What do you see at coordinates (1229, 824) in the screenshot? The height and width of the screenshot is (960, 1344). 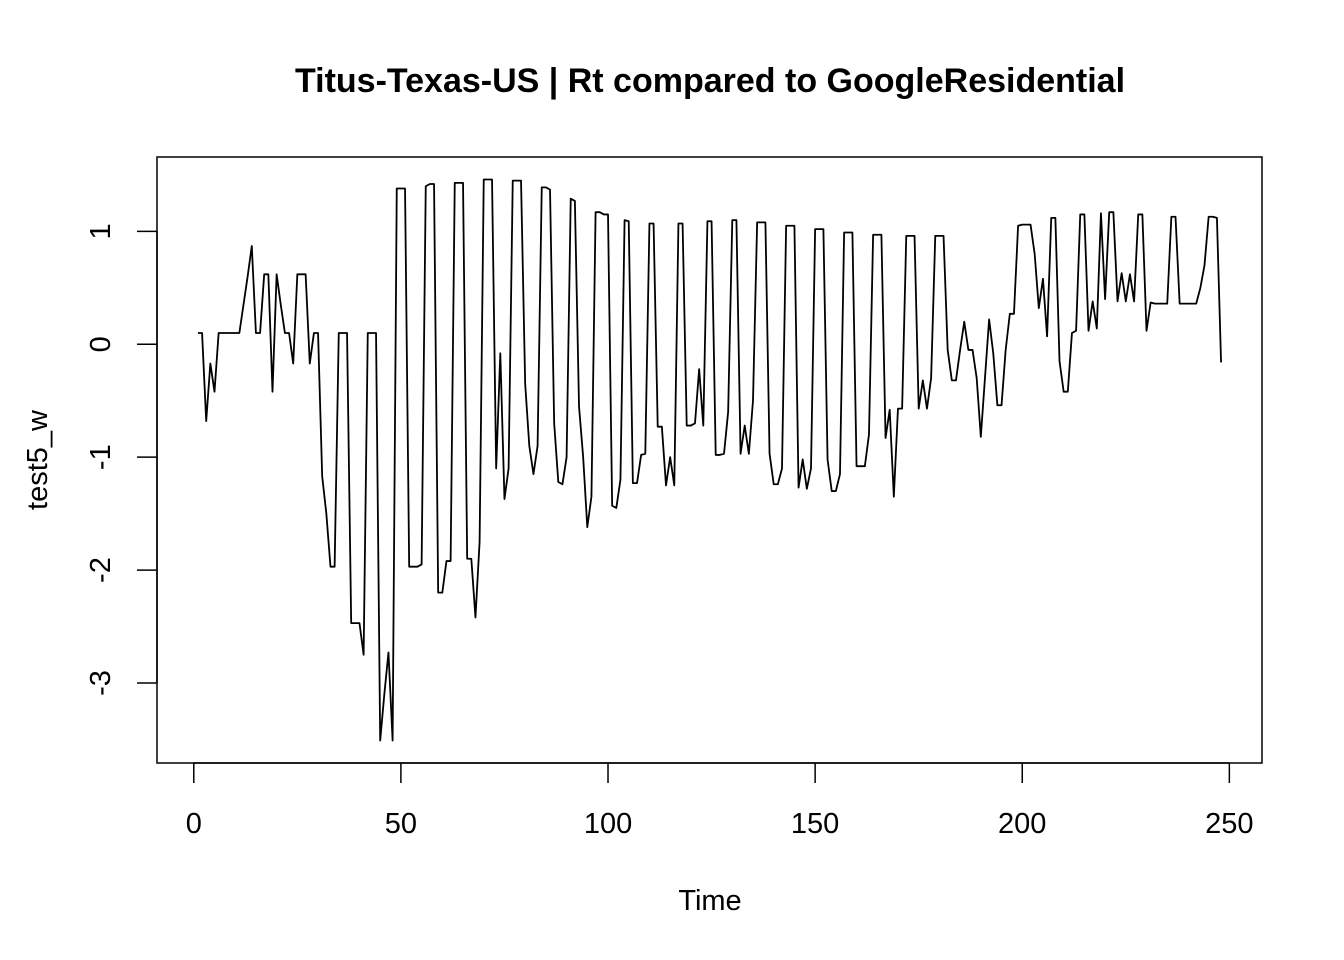 I see `x-tick-label: 250` at bounding box center [1229, 824].